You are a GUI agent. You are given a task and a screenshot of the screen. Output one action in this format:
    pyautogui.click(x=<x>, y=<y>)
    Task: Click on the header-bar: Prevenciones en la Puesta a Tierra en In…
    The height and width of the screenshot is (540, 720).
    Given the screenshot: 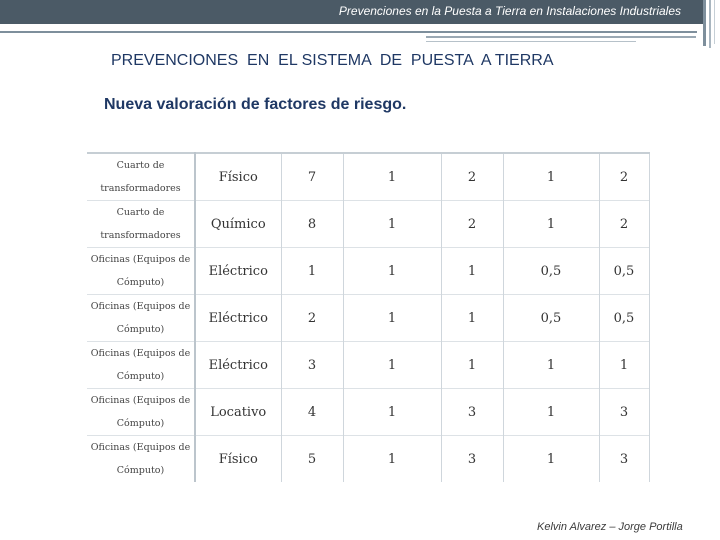 What is the action you would take?
    pyautogui.click(x=351, y=12)
    